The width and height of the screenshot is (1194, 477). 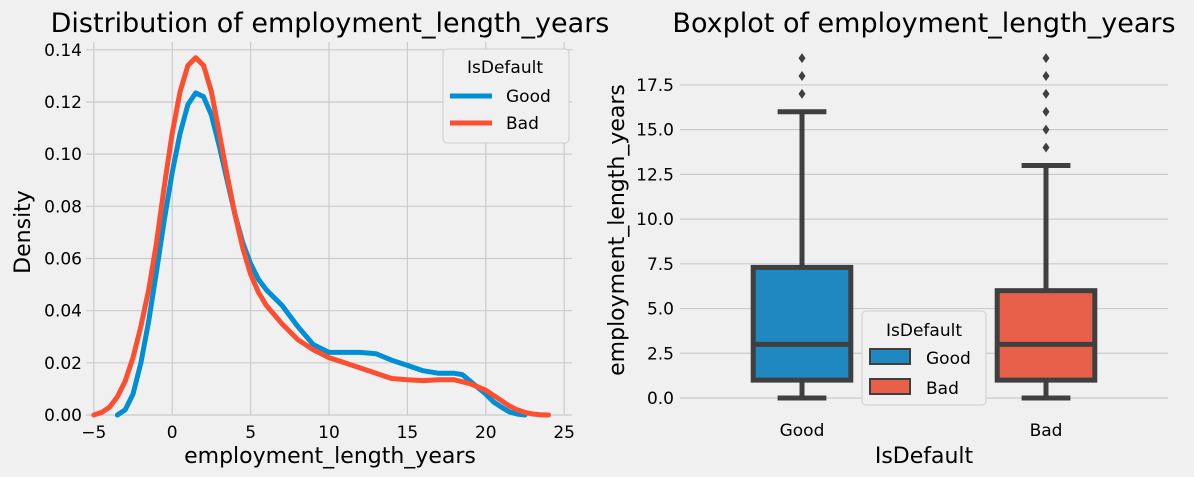 What do you see at coordinates (172, 433) in the screenshot?
I see `kde-x-tick-label: 0` at bounding box center [172, 433].